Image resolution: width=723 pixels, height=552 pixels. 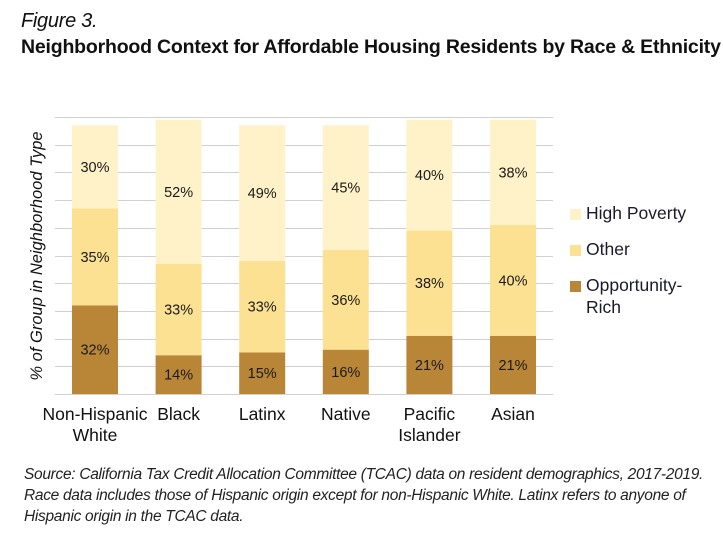 I want to click on data-label: 45%, so click(x=345, y=189).